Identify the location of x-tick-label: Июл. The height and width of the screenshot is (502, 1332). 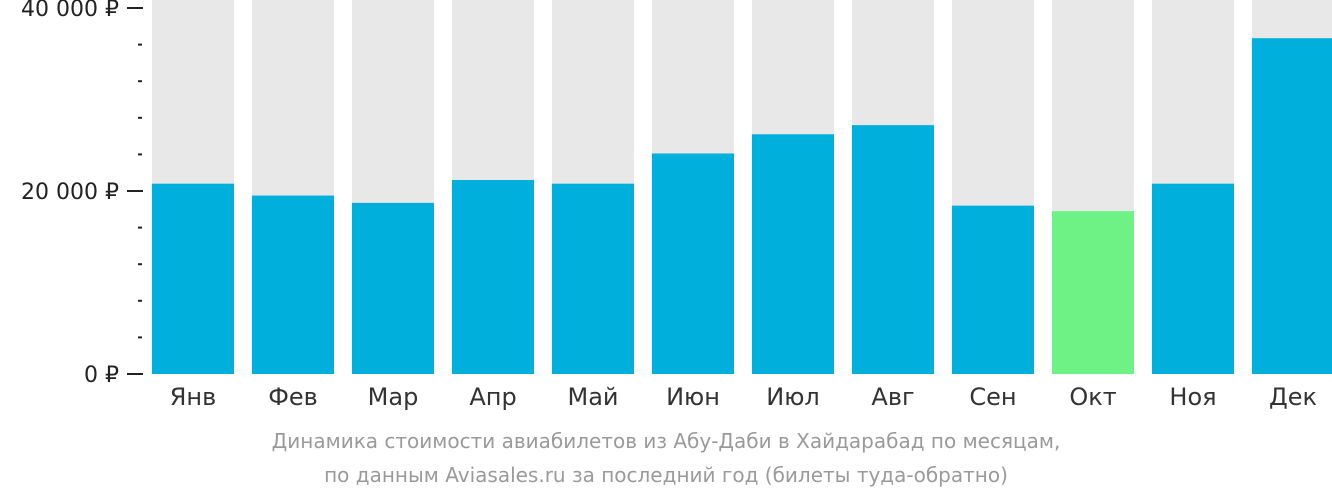
(793, 397).